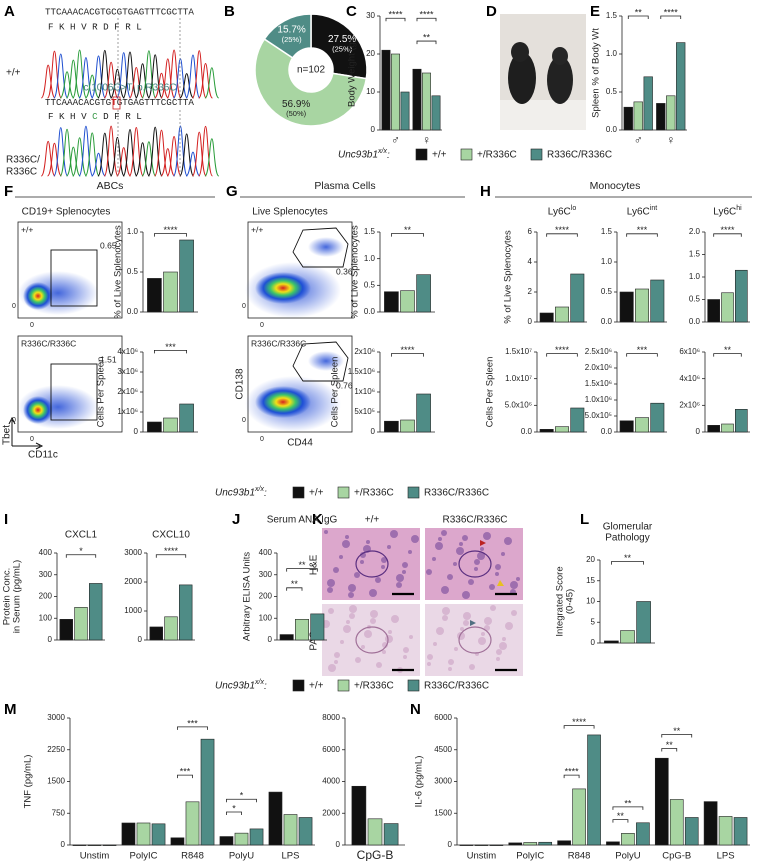 This screenshot has height=861, width=759. I want to click on y-tick-label: 6000, so click(331, 749).